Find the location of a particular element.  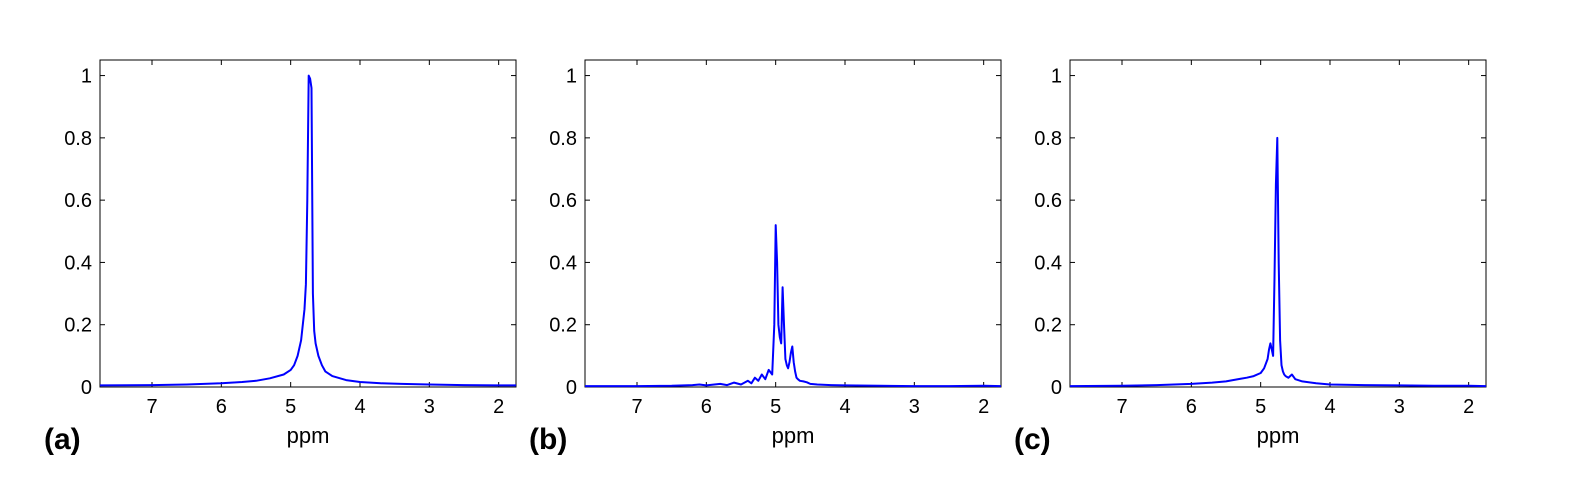

panel-label: (c) is located at coordinates (1032, 439).